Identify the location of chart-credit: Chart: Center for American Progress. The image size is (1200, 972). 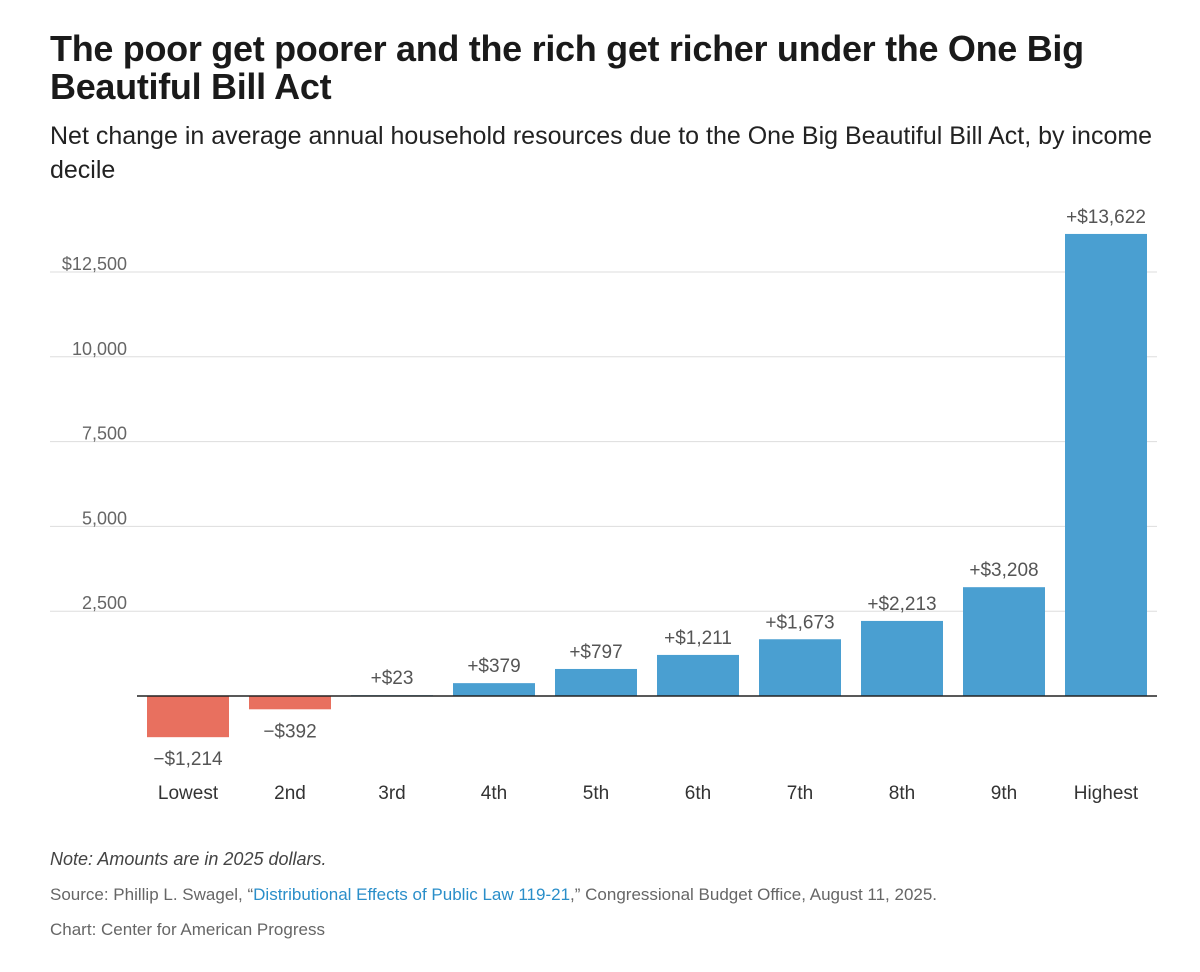
(187, 929).